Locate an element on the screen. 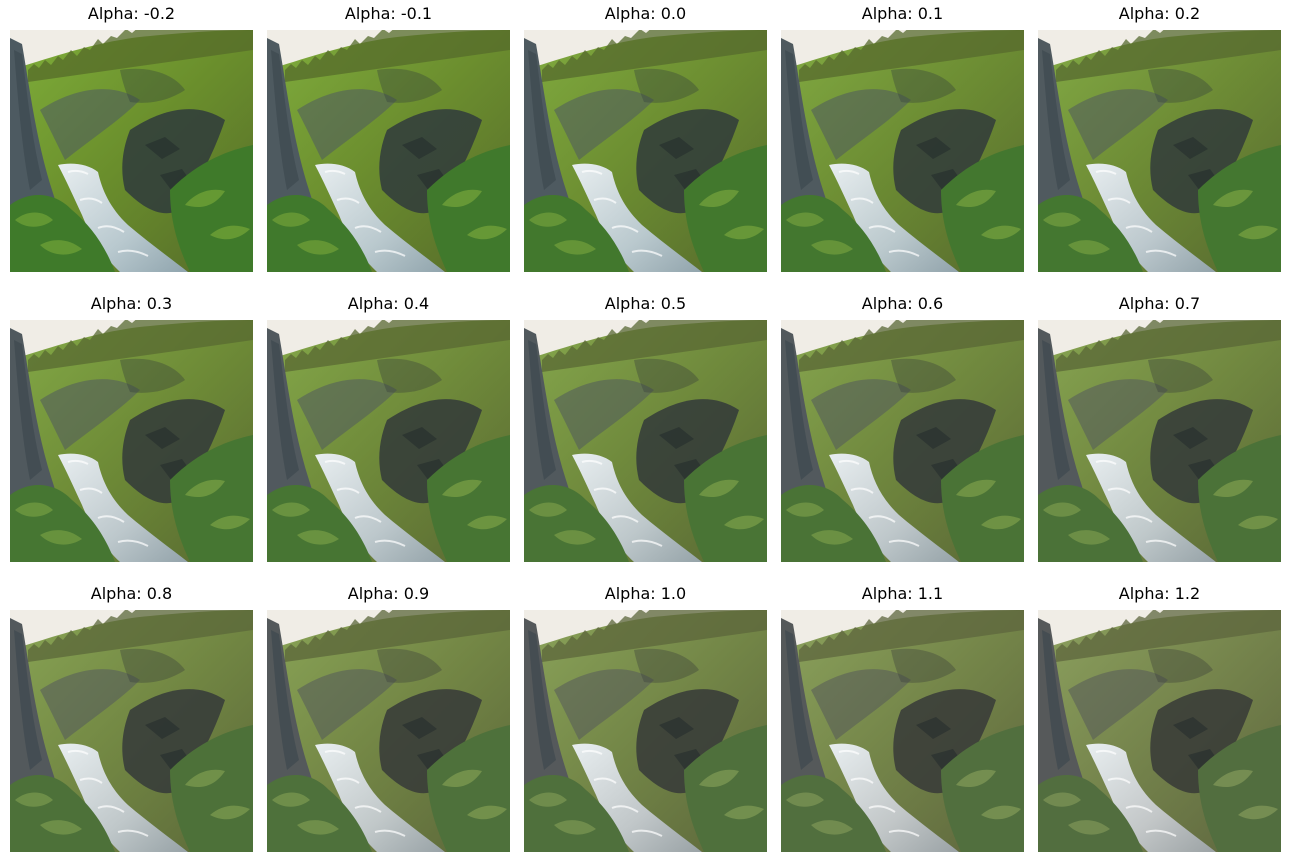 The height and width of the screenshot is (864, 1289). image-panel: Alpha: -0.2 is located at coordinates (131, 136).